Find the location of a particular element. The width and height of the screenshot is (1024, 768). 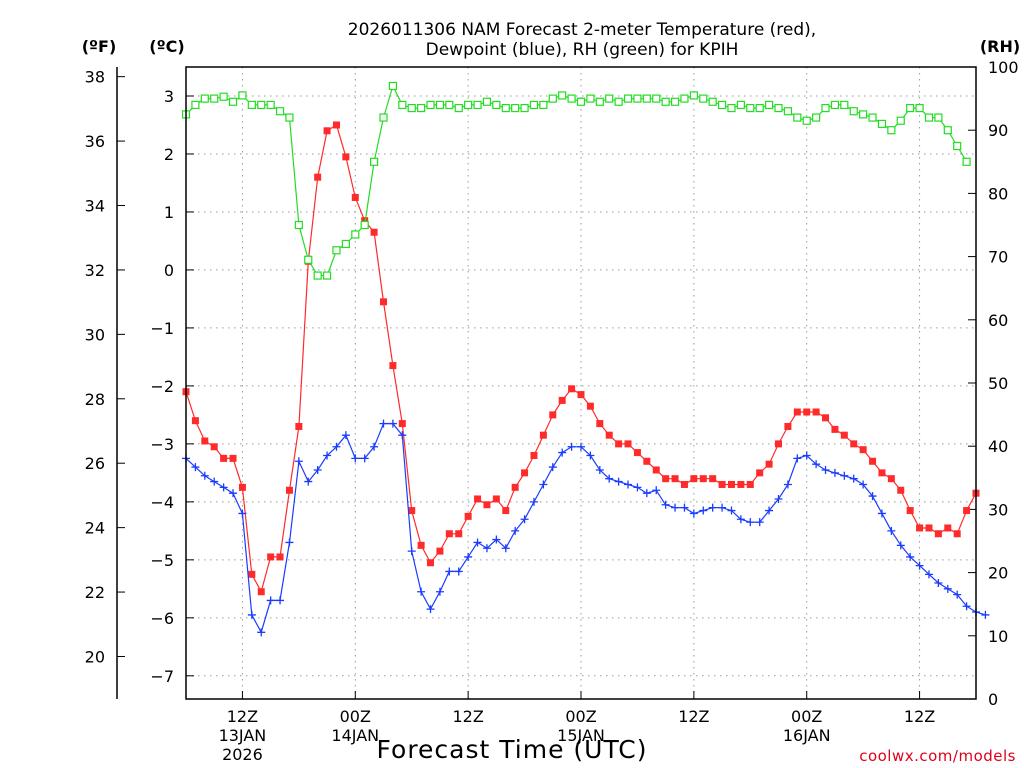

chart-title-line2: Dewpoint (blue), RH (green) for KPIH is located at coordinates (582, 50).